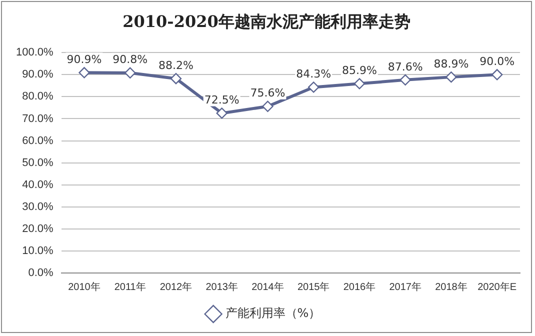  Describe the element at coordinates (84, 286) in the screenshot. I see `x-tick-label: 2010年` at that location.